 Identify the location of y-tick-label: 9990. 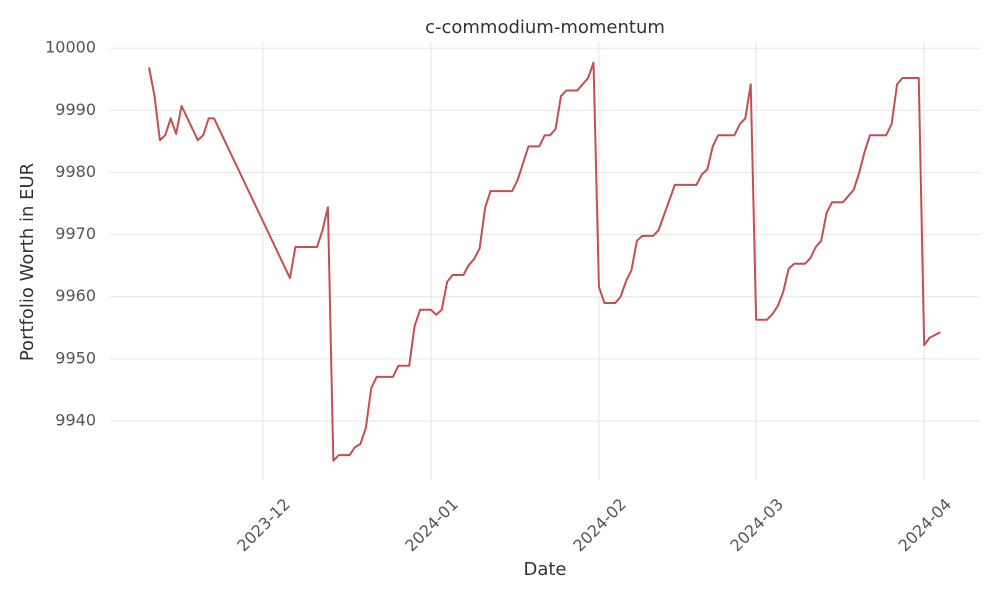
(75, 109).